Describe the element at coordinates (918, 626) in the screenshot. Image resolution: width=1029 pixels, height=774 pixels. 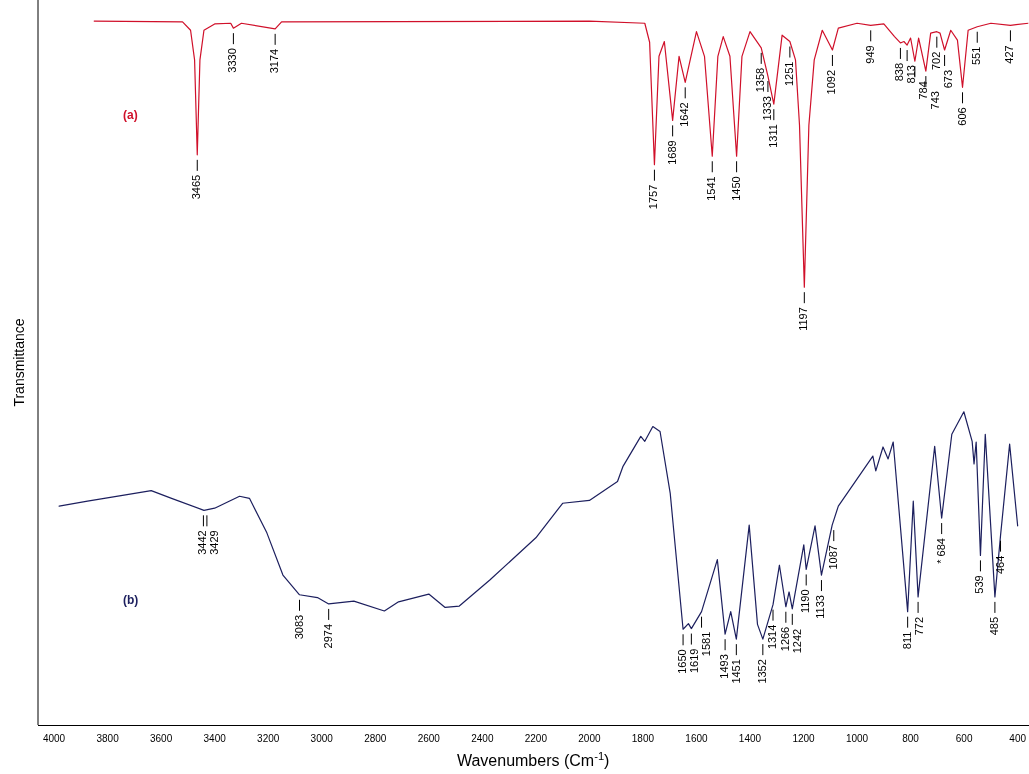
I see `annotation: 772` at that location.